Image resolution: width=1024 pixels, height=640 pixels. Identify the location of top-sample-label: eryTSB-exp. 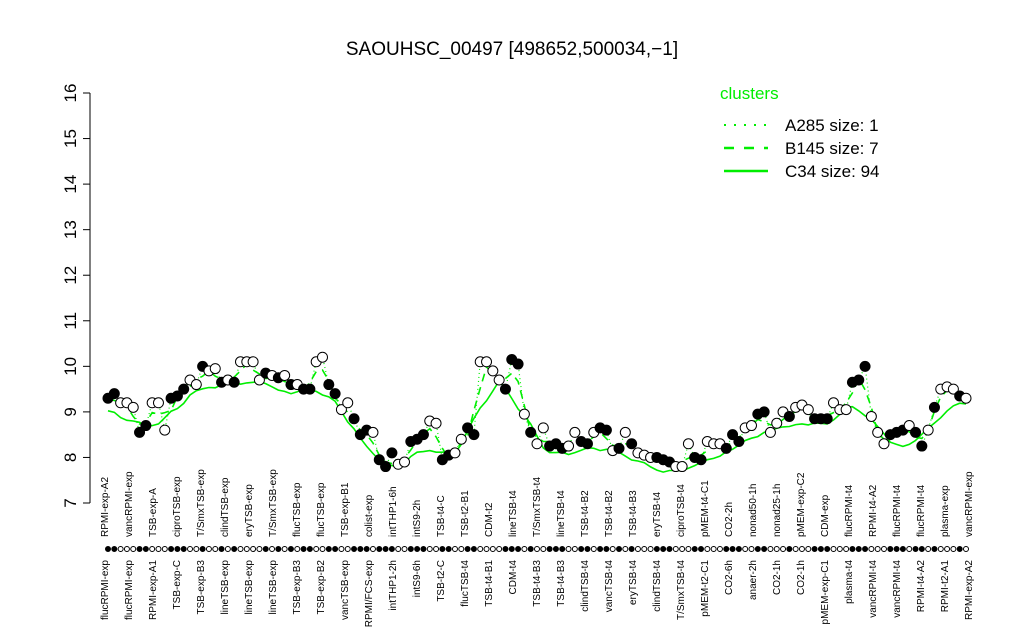
(249, 510).